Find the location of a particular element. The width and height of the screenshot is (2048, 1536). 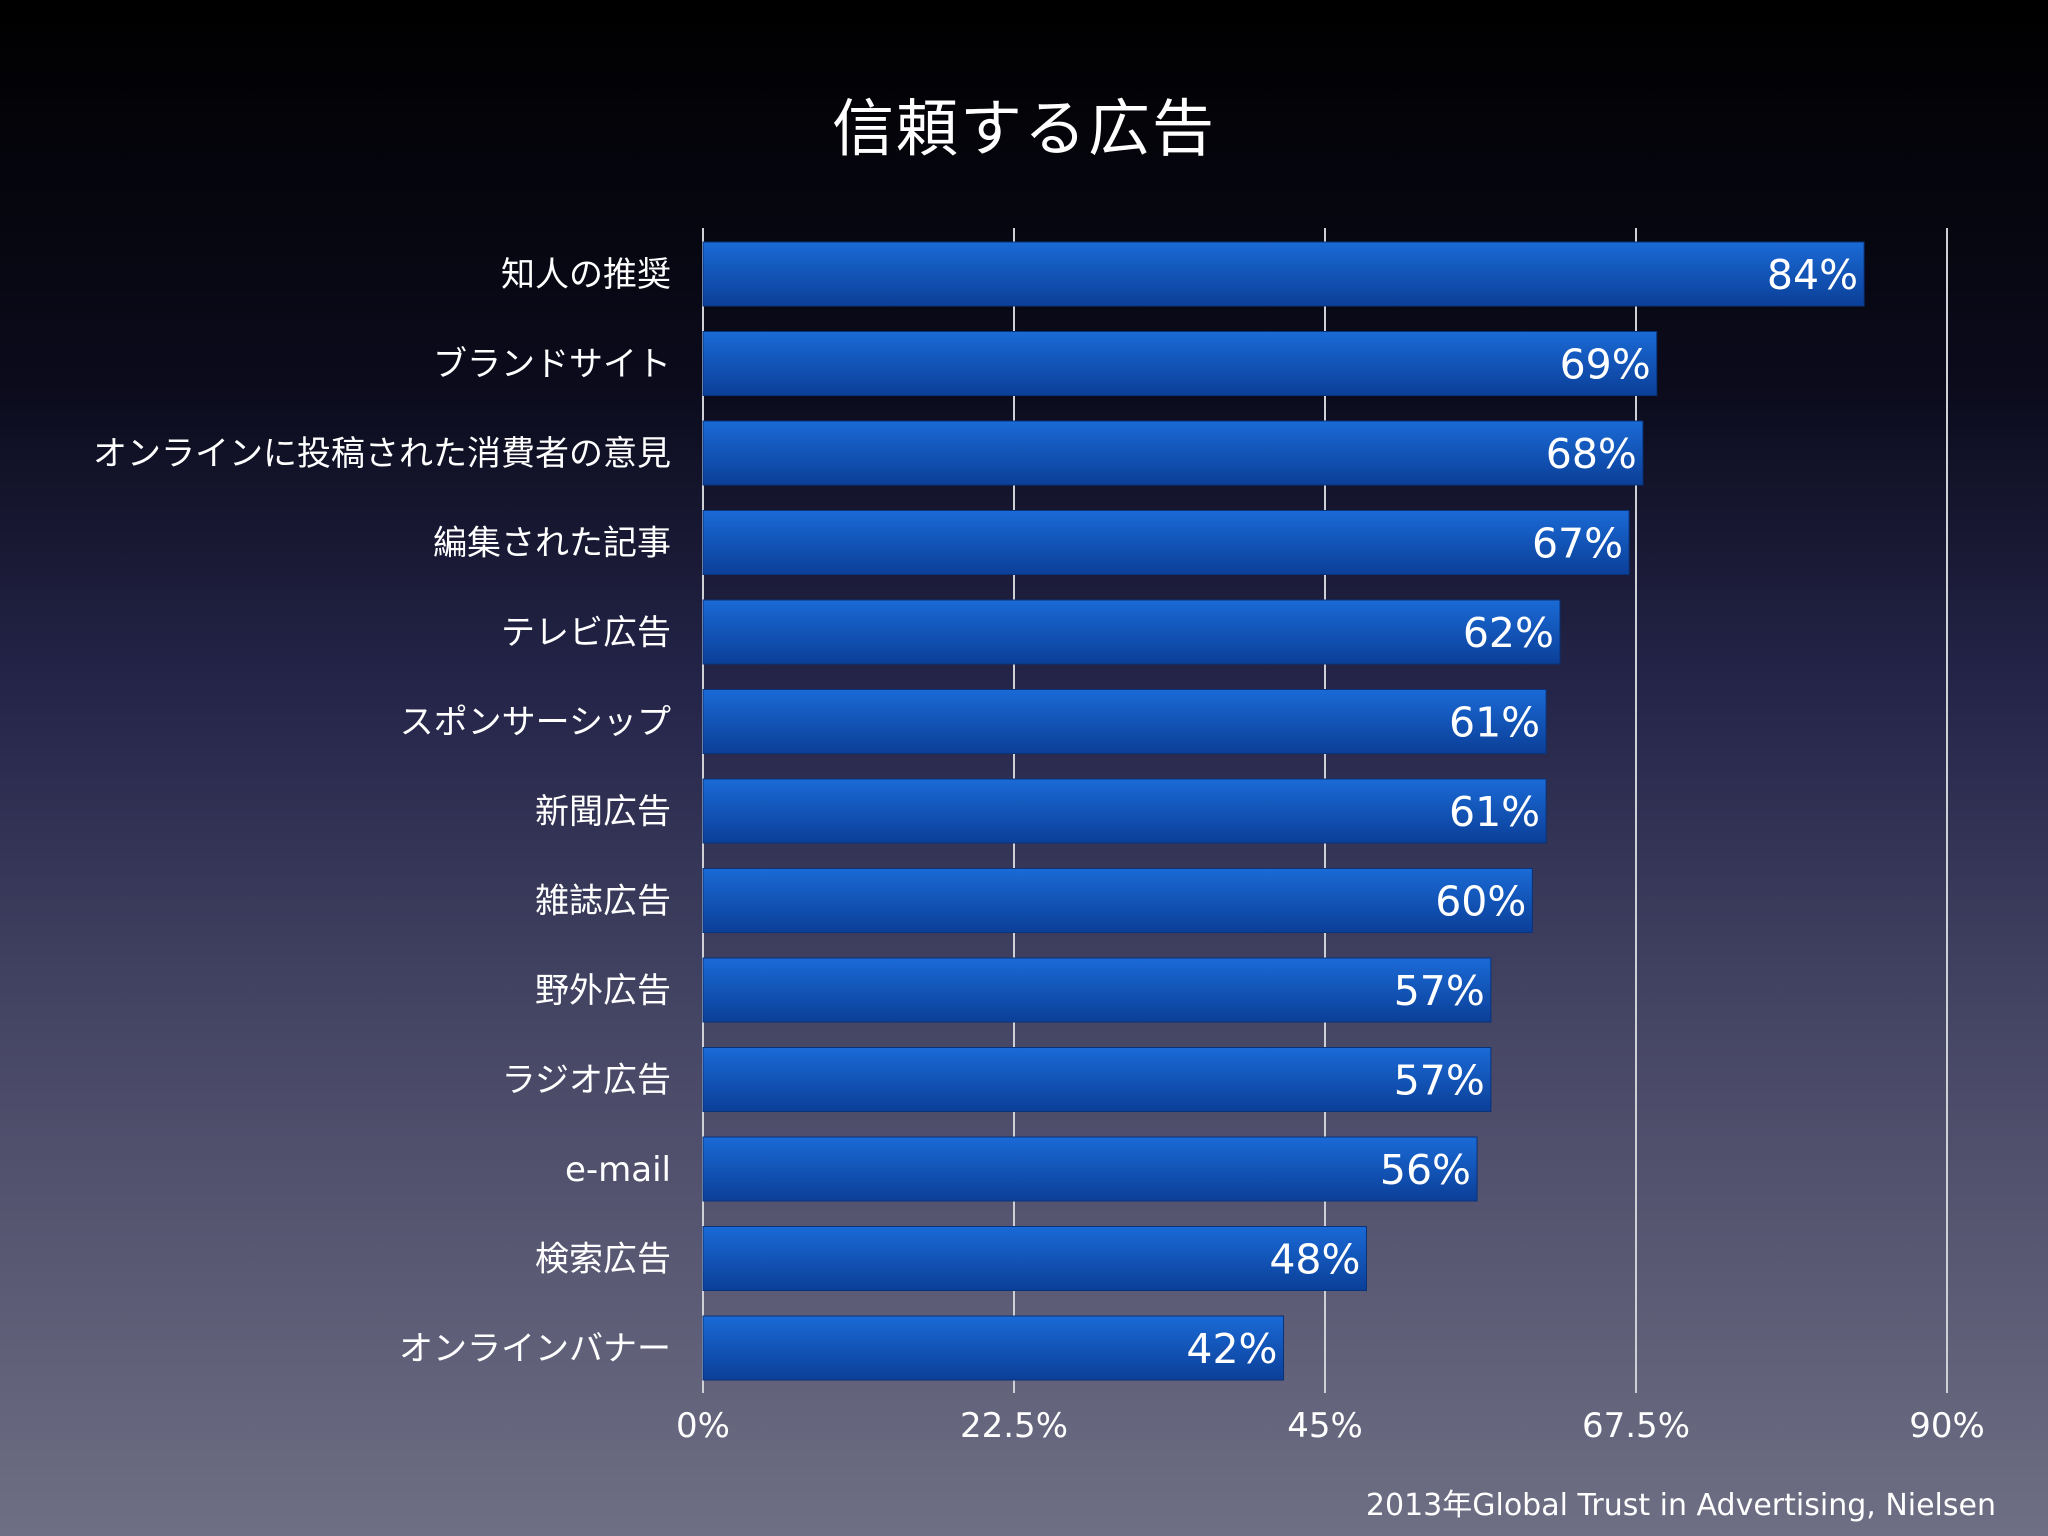

category-label: 編集された記事 is located at coordinates (552, 544).